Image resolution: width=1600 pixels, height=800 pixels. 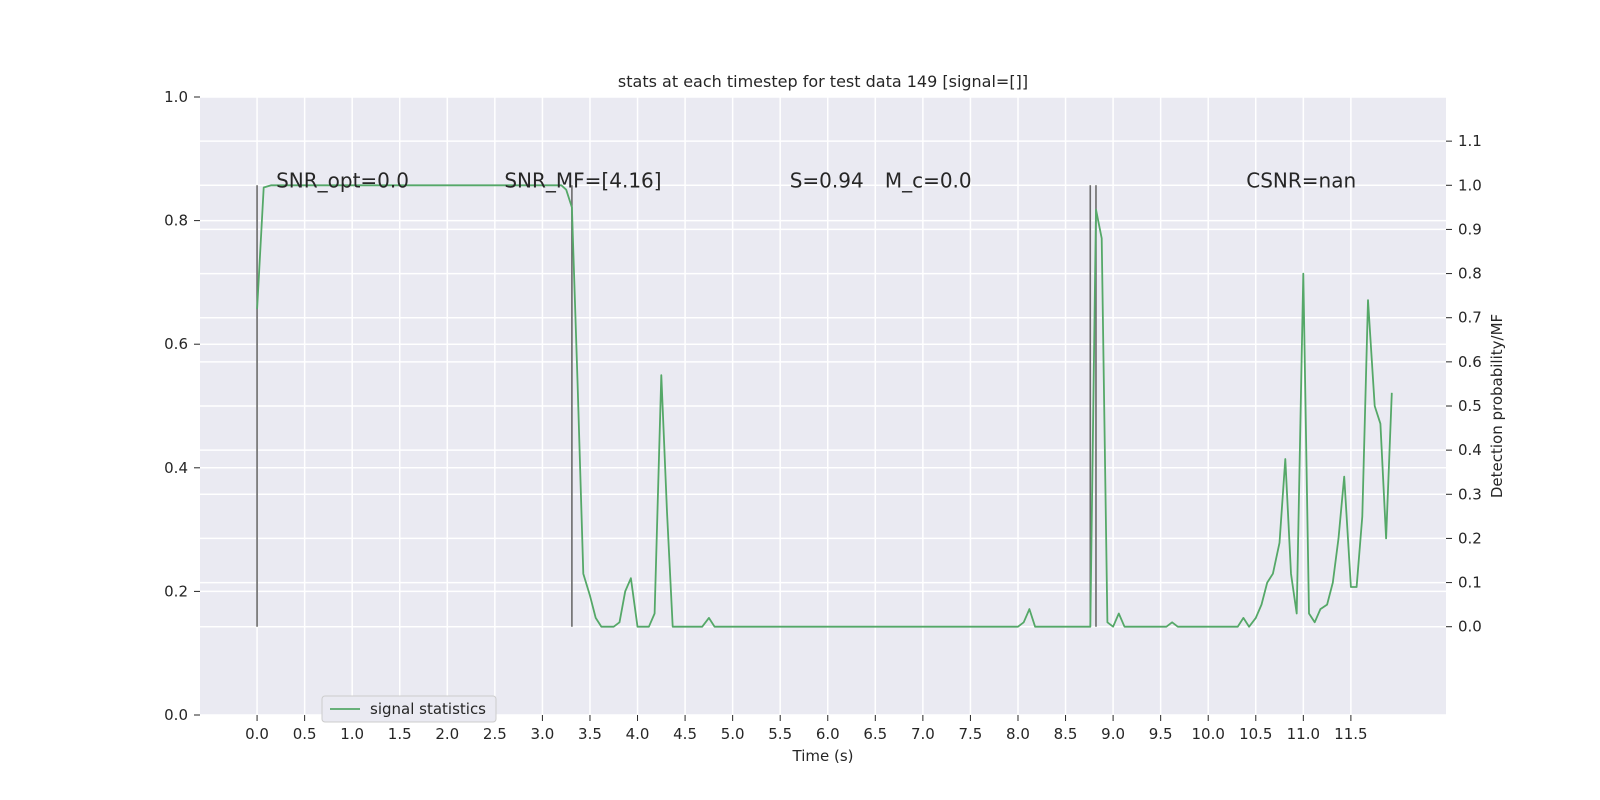 I want to click on x-tick-label: 1.5, so click(x=400, y=734).